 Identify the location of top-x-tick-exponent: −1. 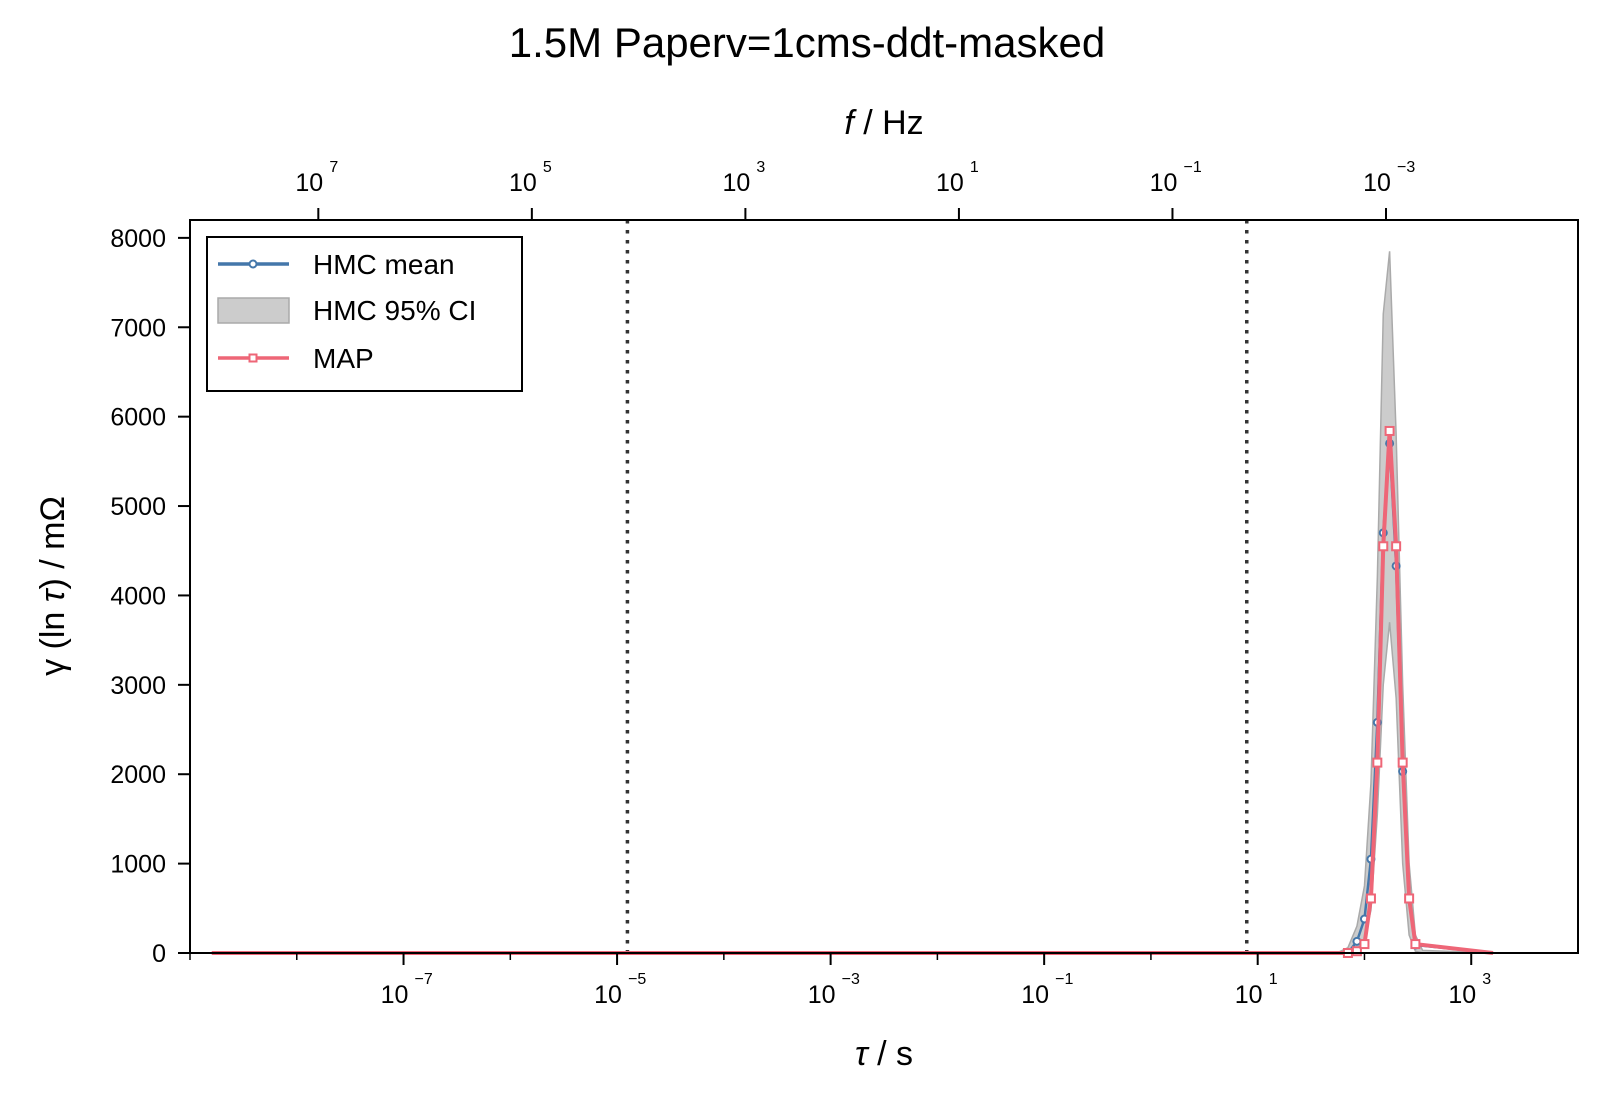
(1192, 167).